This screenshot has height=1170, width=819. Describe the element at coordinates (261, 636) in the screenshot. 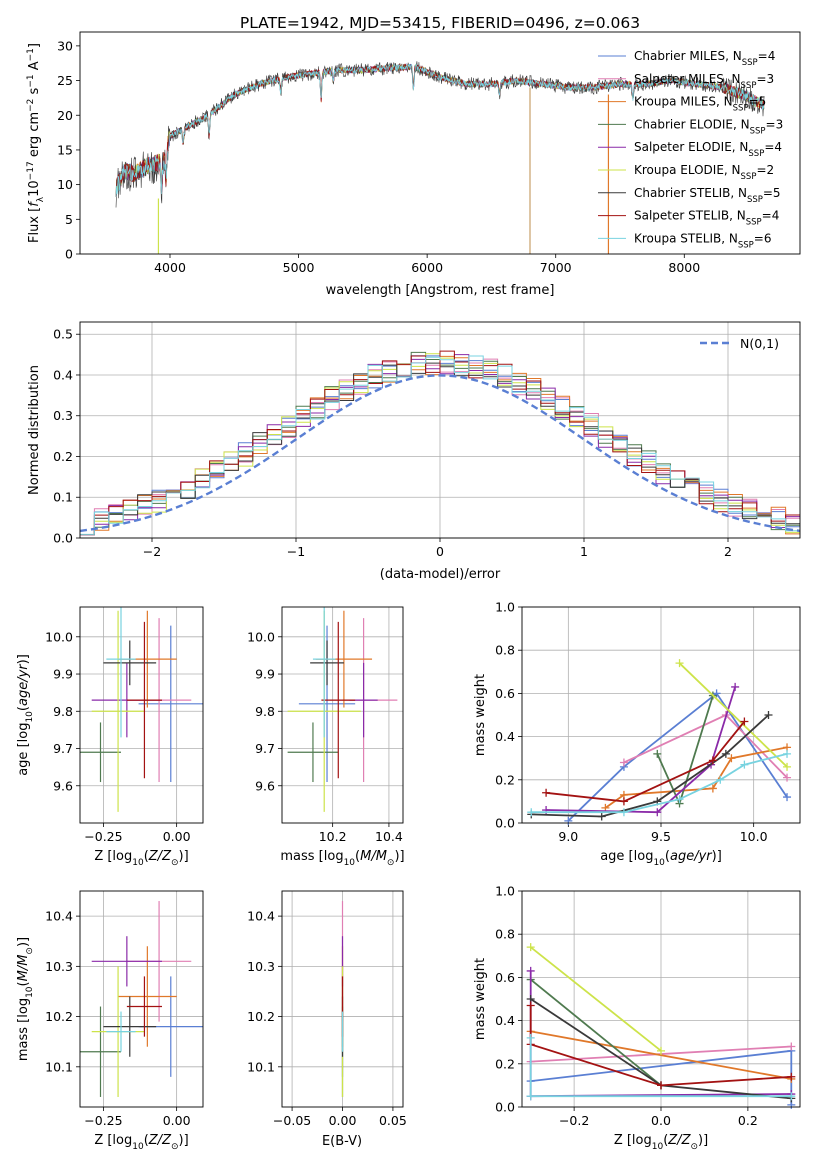

I see `y-tick-label: 10.0` at that location.